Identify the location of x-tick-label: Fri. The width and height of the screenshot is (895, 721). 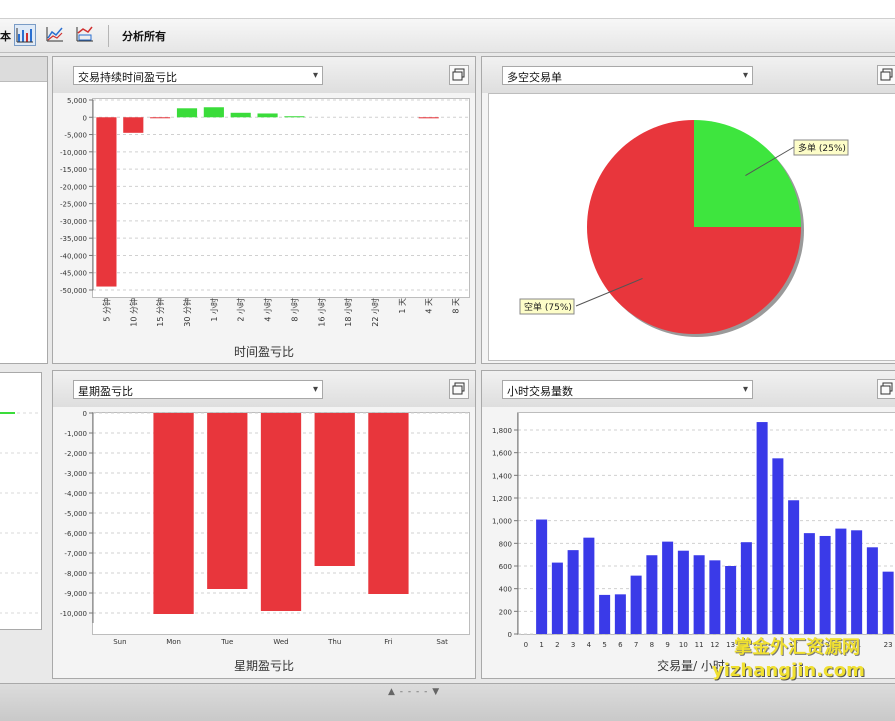
(388, 642).